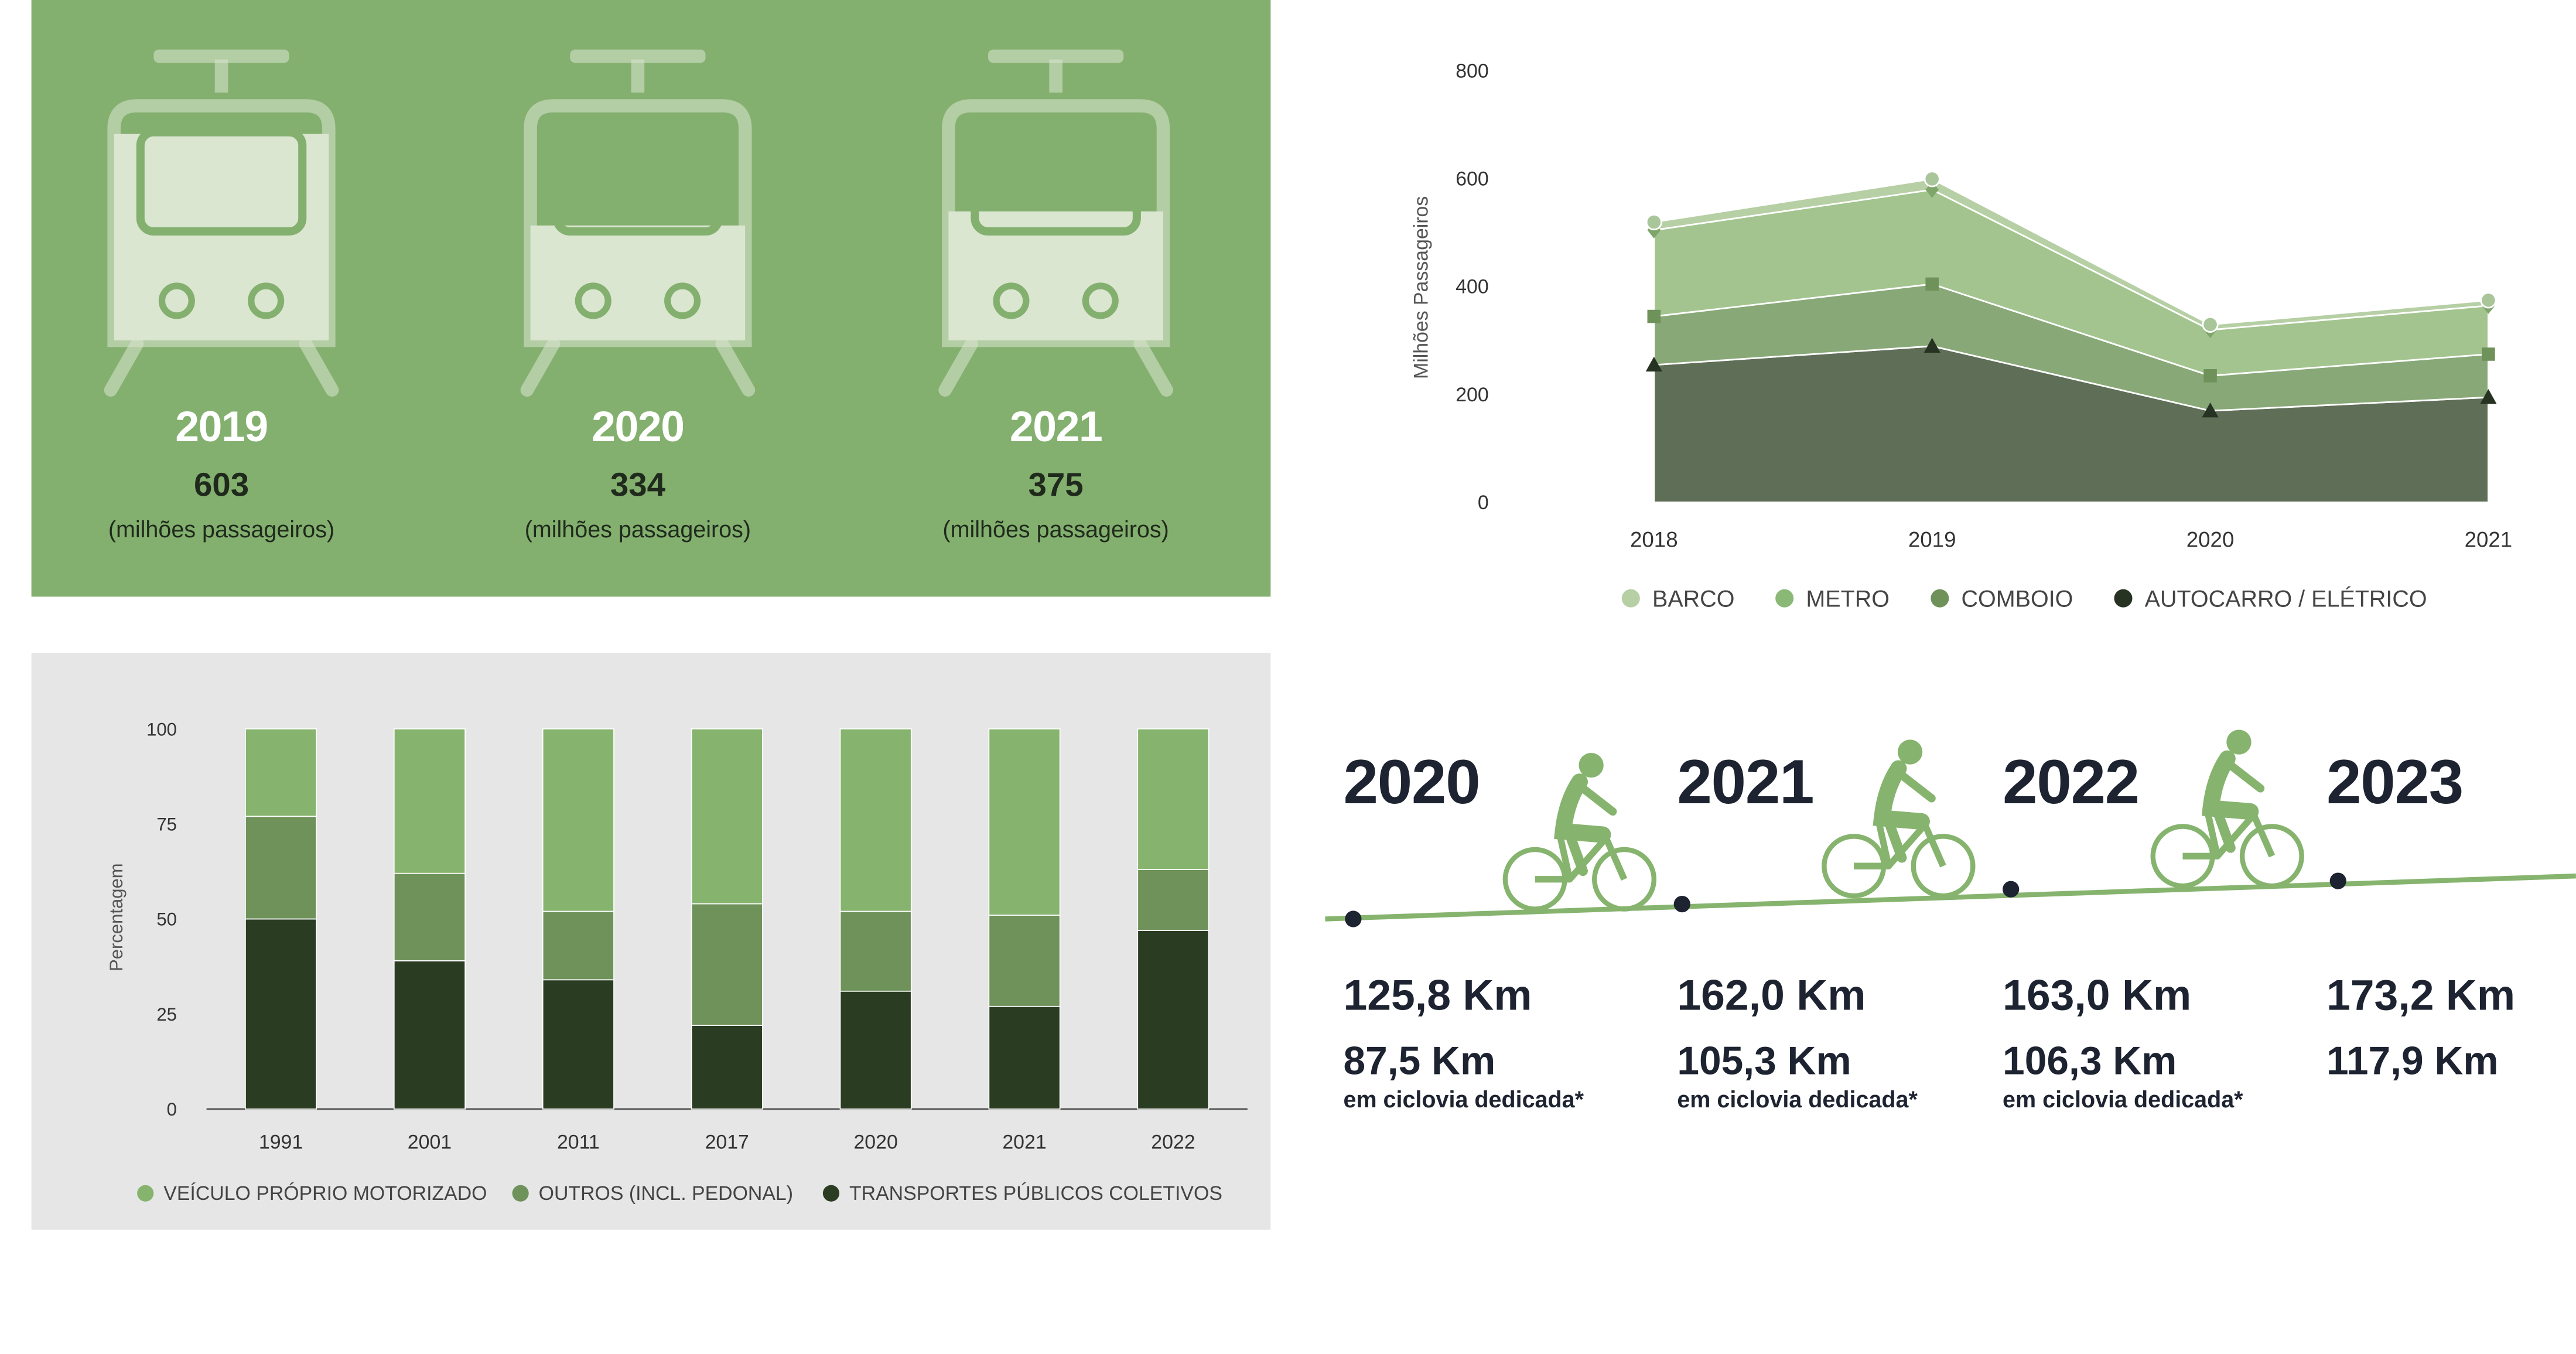 The height and width of the screenshot is (1354, 2576). What do you see at coordinates (1693, 599) in the screenshot?
I see `legend-label: BARCO` at bounding box center [1693, 599].